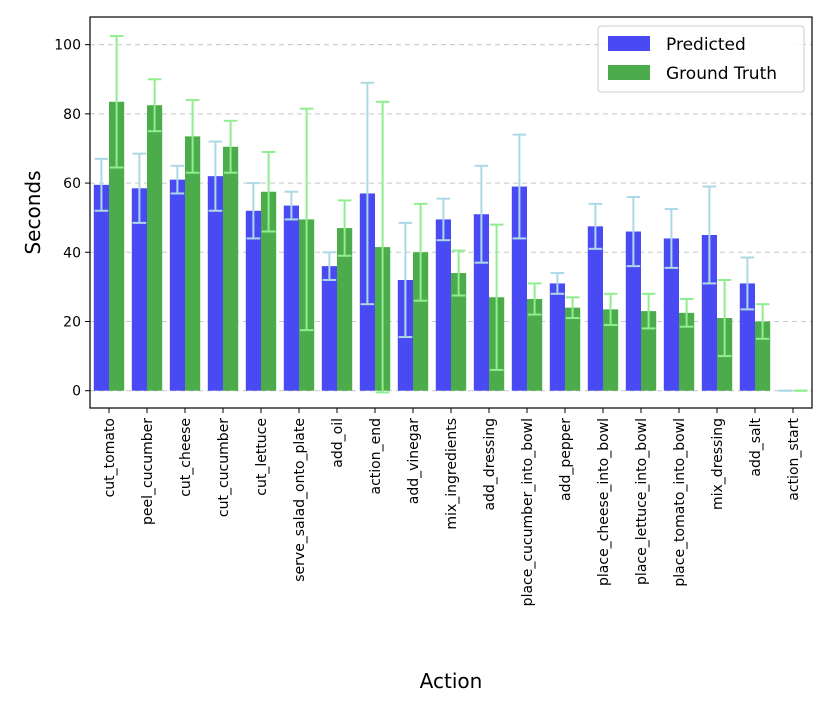 The height and width of the screenshot is (712, 830). I want to click on legend: Predicted Ground Truth, so click(701, 59).